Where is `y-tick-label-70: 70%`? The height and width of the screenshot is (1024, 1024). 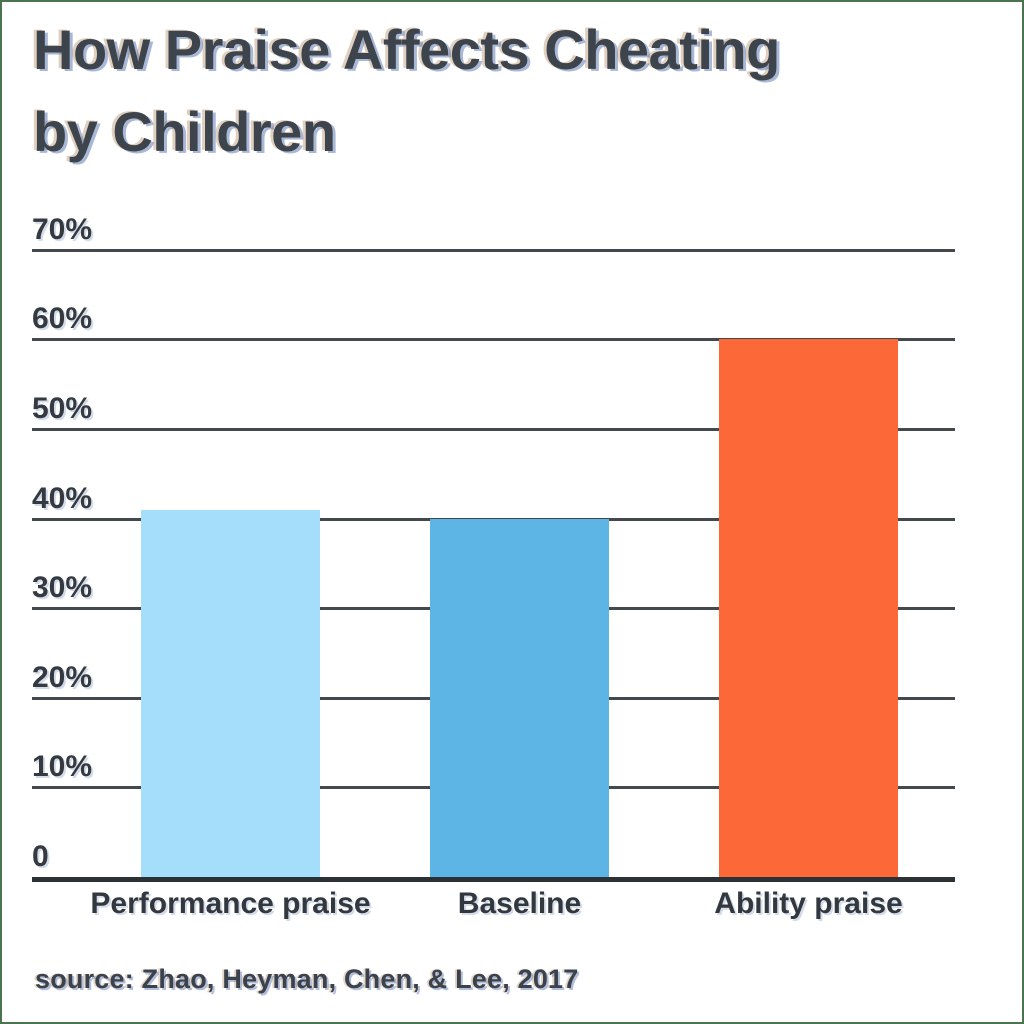
y-tick-label-70: 70% is located at coordinates (62, 229).